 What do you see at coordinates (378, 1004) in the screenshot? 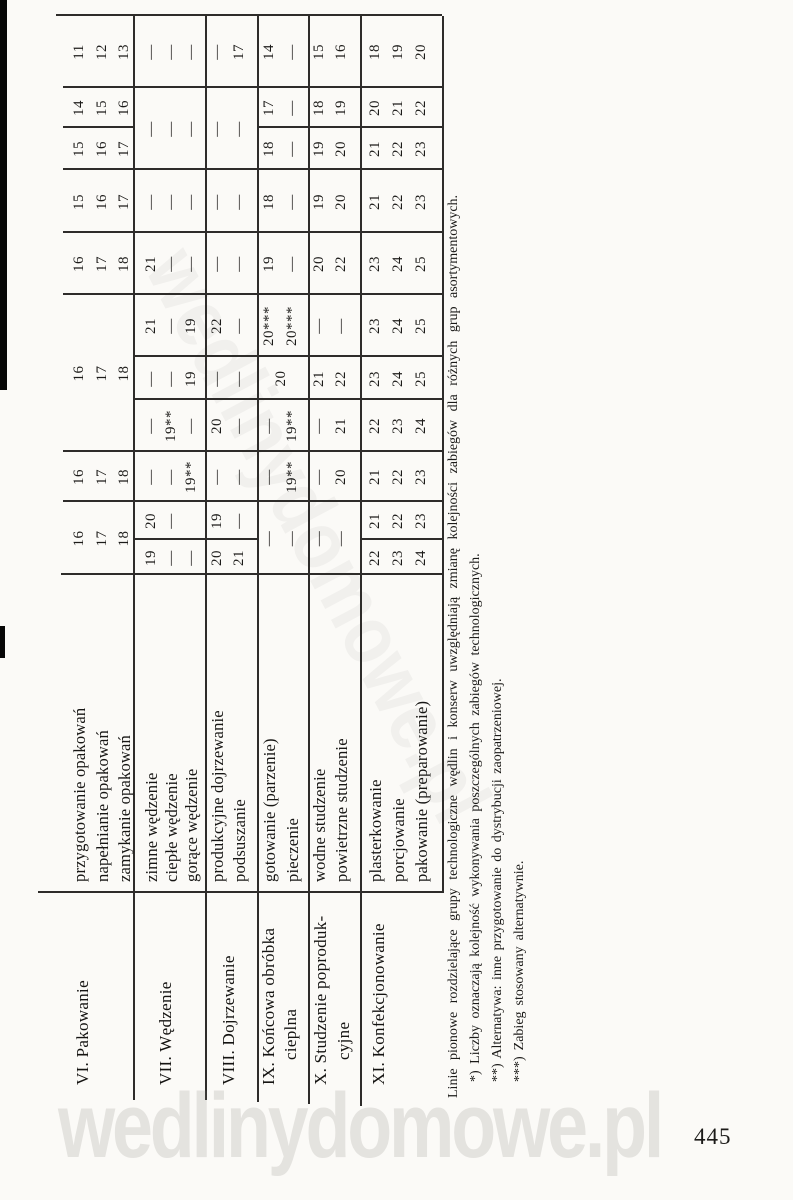
I see `group-label: XI. Konfekcjonowanie` at bounding box center [378, 1004].